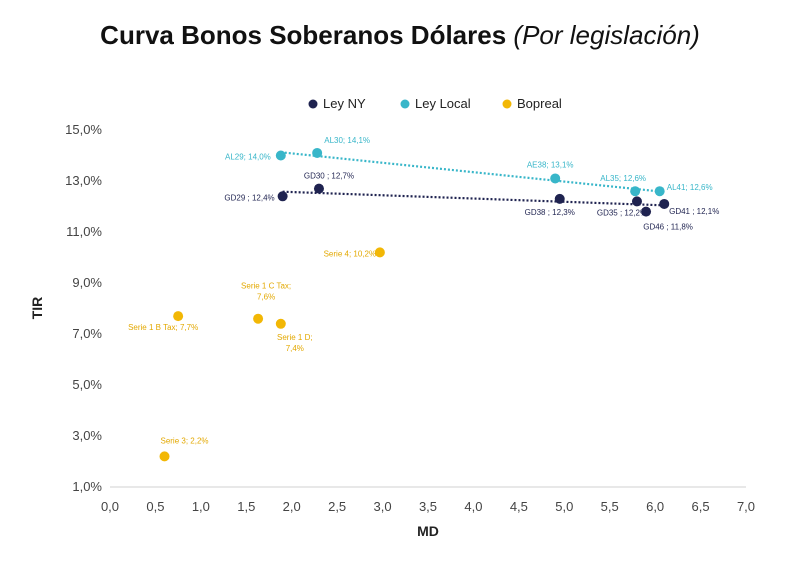 The height and width of the screenshot is (565, 800). I want to click on x-tick-label: 1,5, so click(246, 506).